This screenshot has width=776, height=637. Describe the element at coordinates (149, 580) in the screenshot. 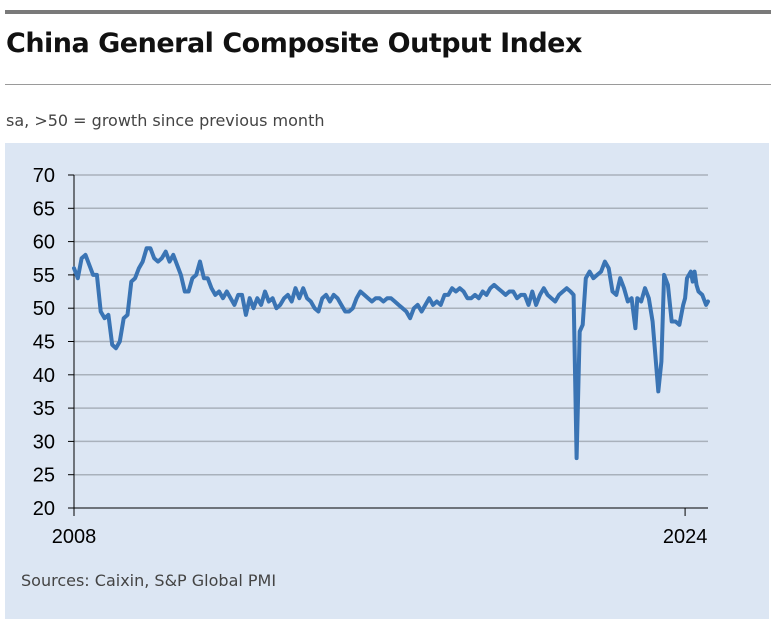

I see `source-note: Sources: Caixin, S&P Global PMI` at that location.